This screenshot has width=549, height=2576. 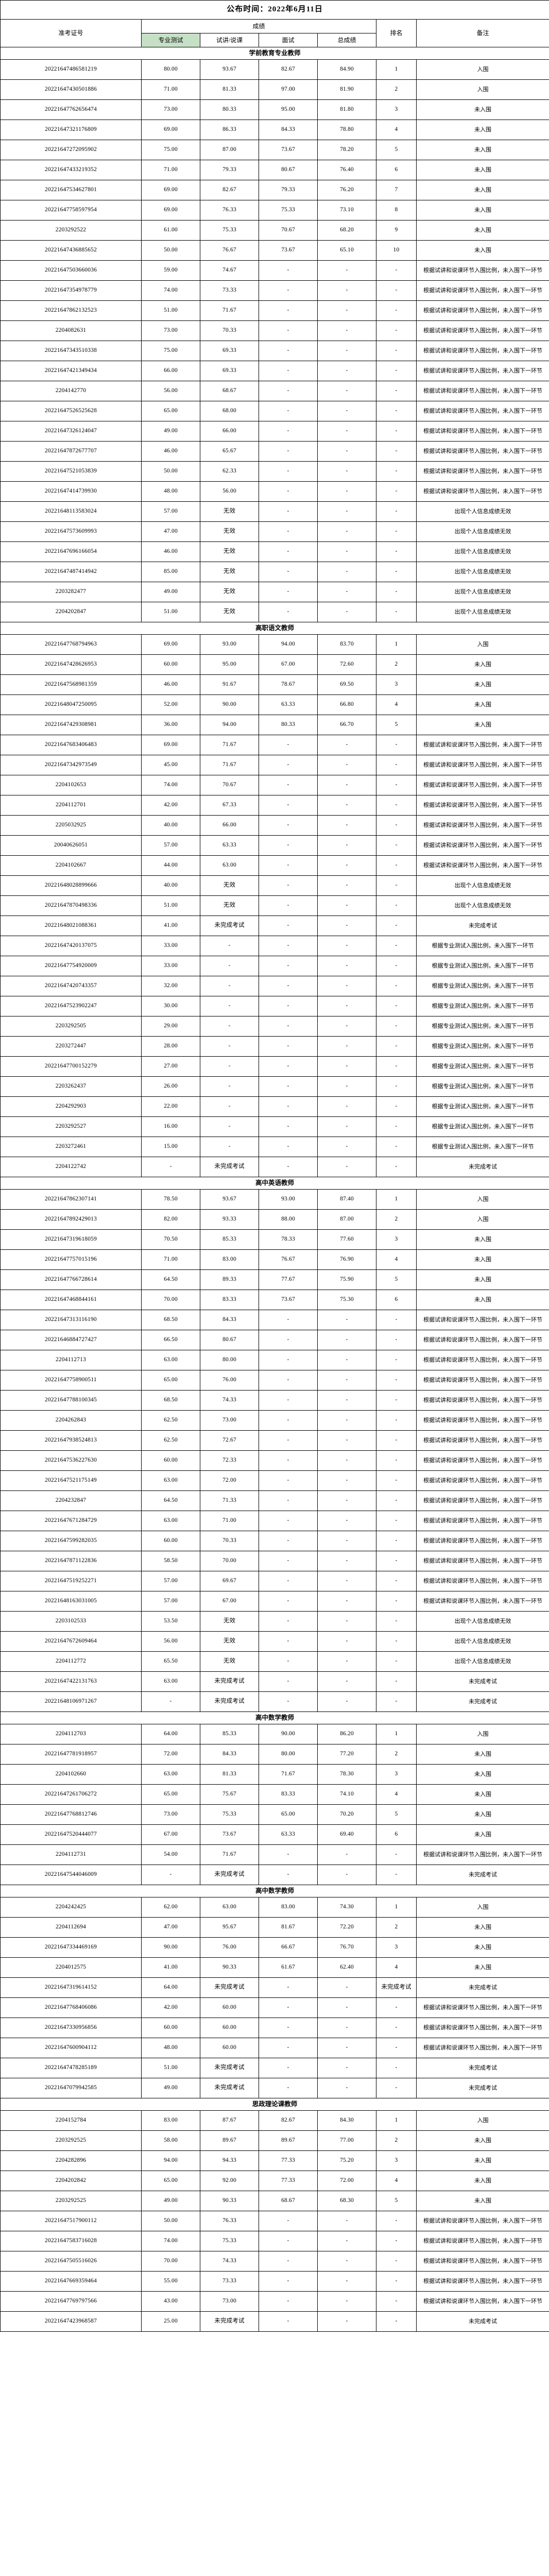 What do you see at coordinates (346, 2181) in the screenshot?
I see `cell-total-score: 72.00` at bounding box center [346, 2181].